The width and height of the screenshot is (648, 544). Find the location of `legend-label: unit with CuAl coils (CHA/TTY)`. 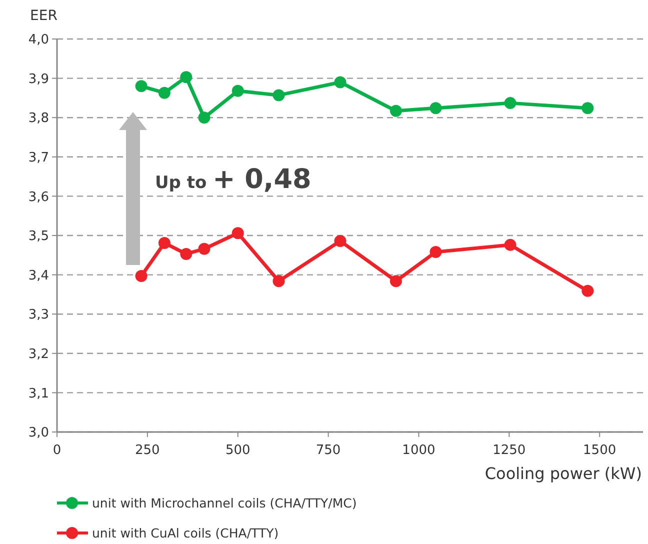

legend-label: unit with CuAl coils (CHA/TTY) is located at coordinates (185, 532).